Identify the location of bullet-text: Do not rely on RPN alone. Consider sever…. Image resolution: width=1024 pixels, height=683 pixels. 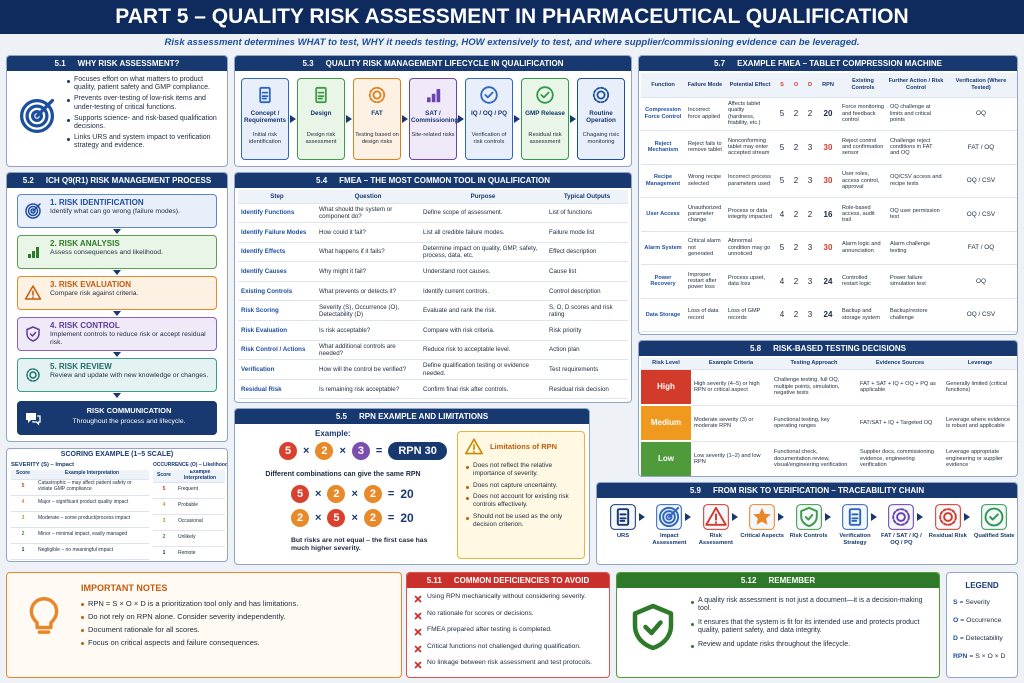
(187, 616).